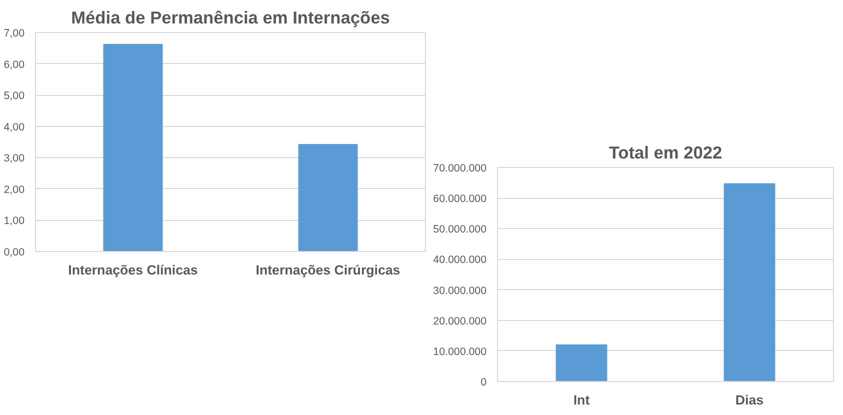 The width and height of the screenshot is (843, 415). What do you see at coordinates (581, 400) in the screenshot?
I see `x-tick-label: Int` at bounding box center [581, 400].